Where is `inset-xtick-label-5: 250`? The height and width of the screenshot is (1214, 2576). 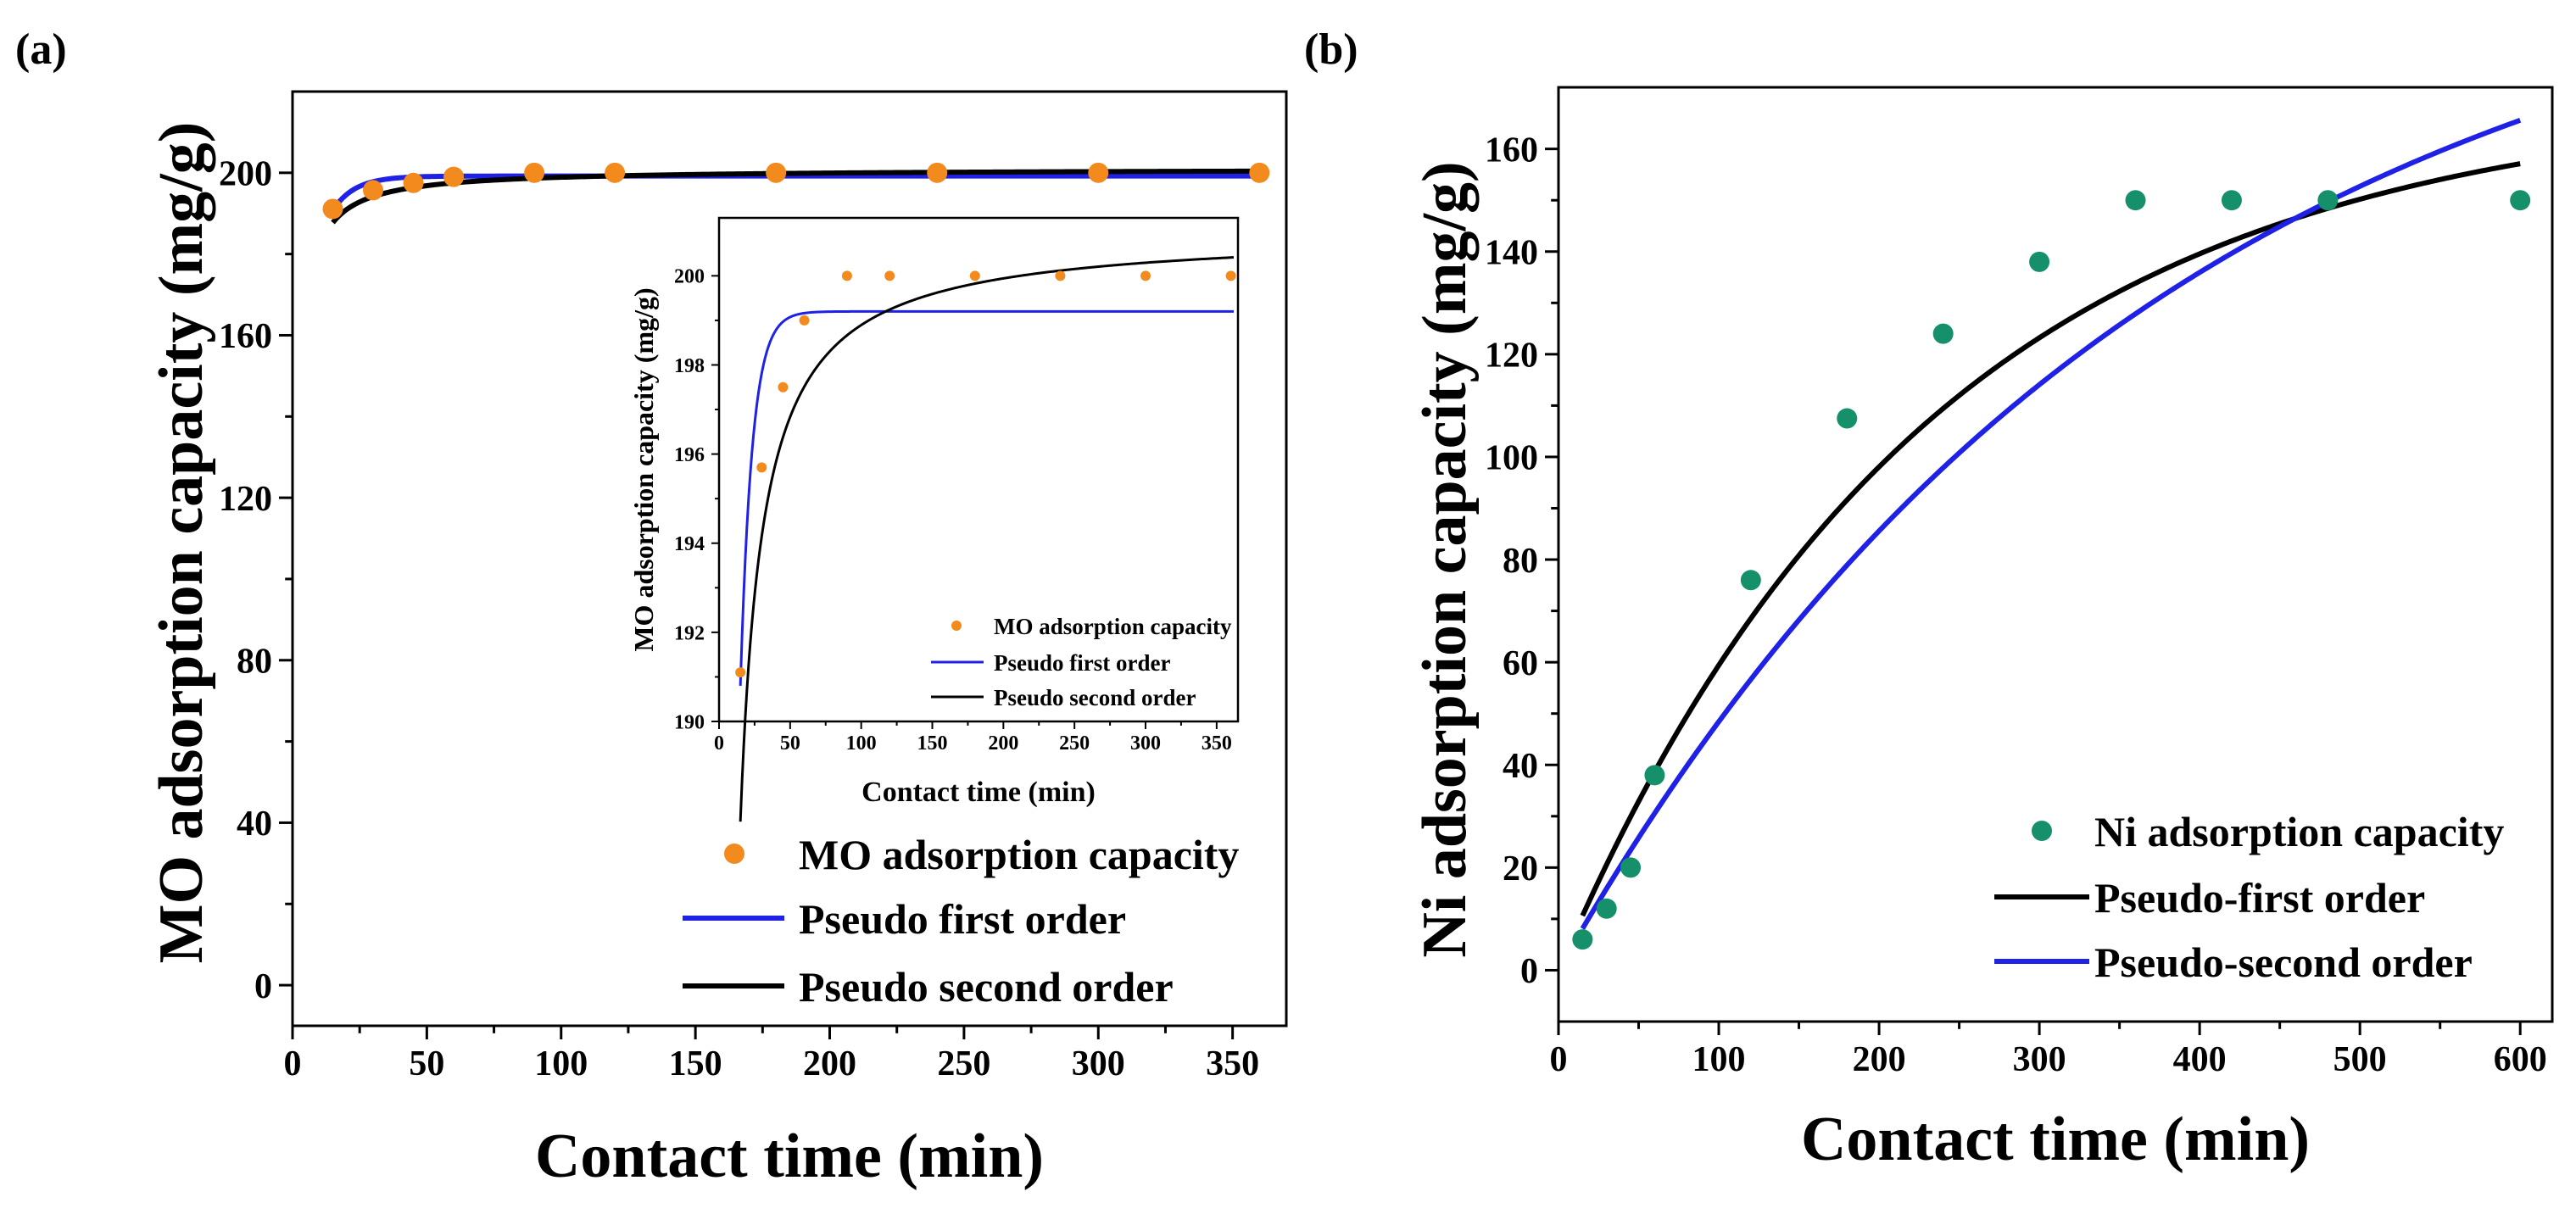
inset-xtick-label-5: 250 is located at coordinates (1074, 743).